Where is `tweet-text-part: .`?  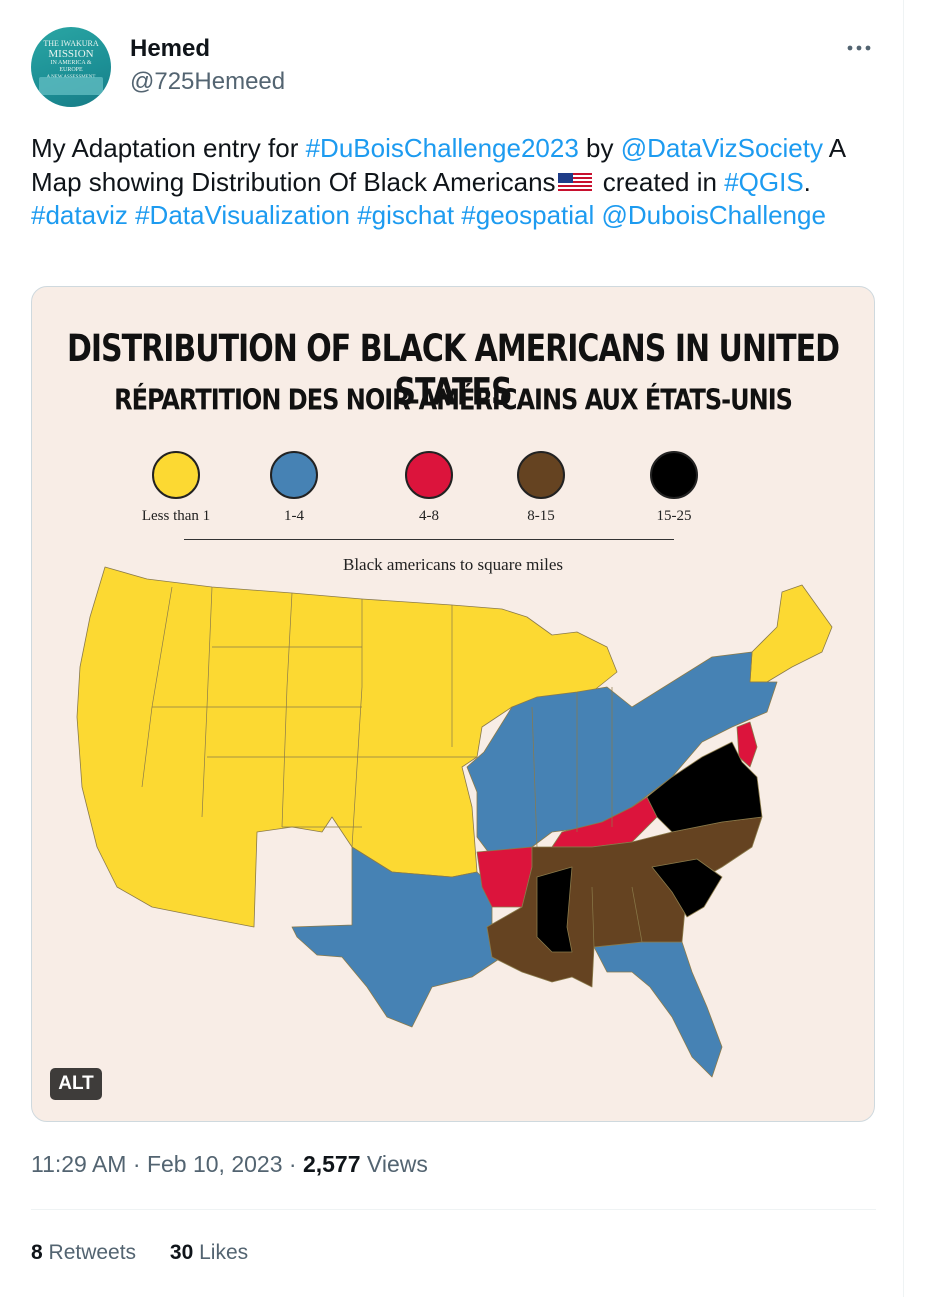
tweet-text-part: . is located at coordinates (807, 181).